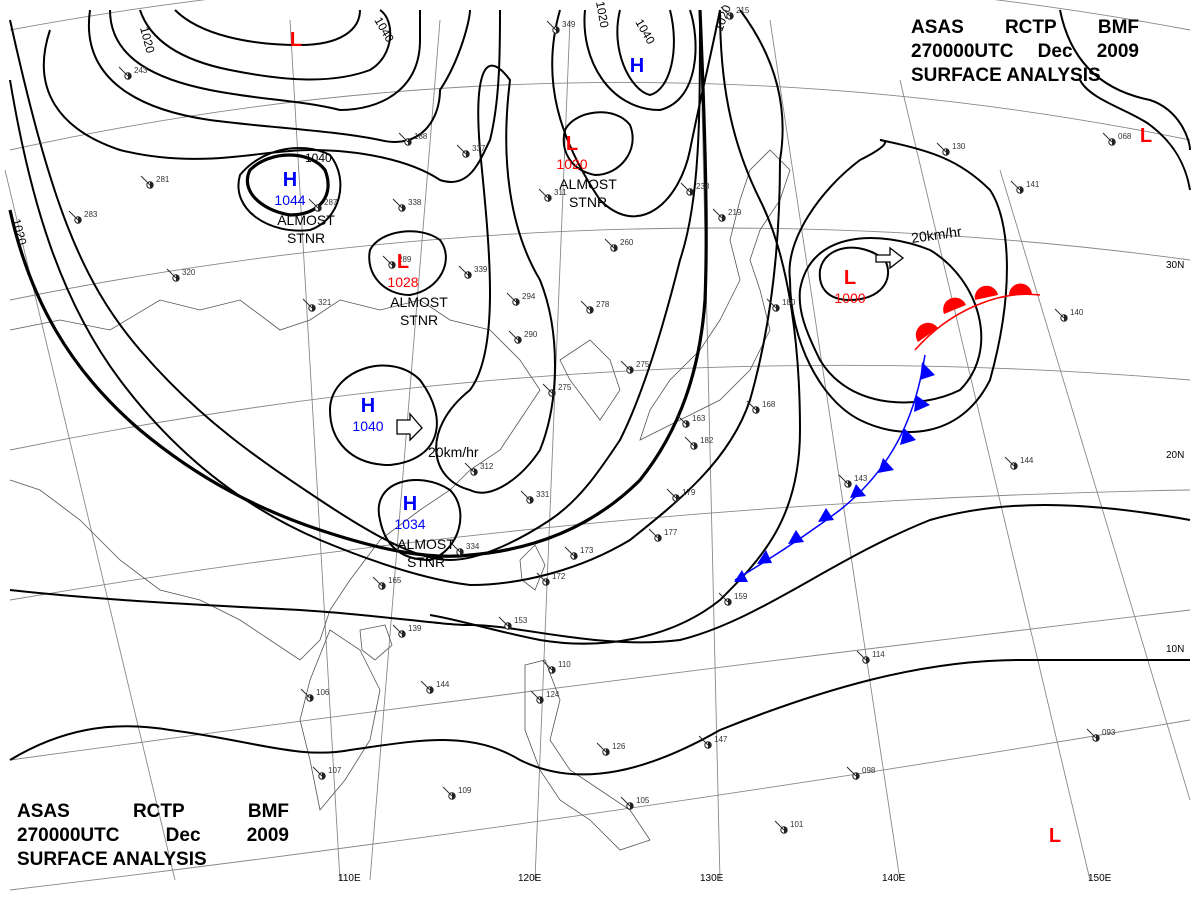  Describe the element at coordinates (523, 337) in the screenshot. I see `station-report: 290` at that location.